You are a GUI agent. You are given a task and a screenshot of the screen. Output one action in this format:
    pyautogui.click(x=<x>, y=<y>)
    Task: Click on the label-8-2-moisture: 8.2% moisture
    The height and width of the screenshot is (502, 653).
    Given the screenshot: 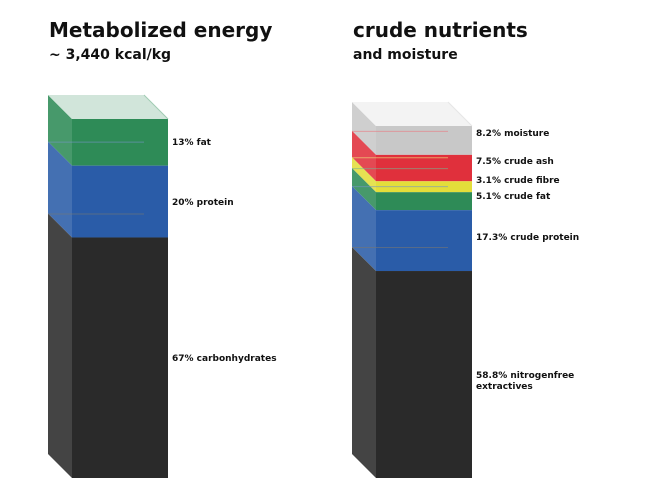 What is the action you would take?
    pyautogui.click(x=512, y=134)
    